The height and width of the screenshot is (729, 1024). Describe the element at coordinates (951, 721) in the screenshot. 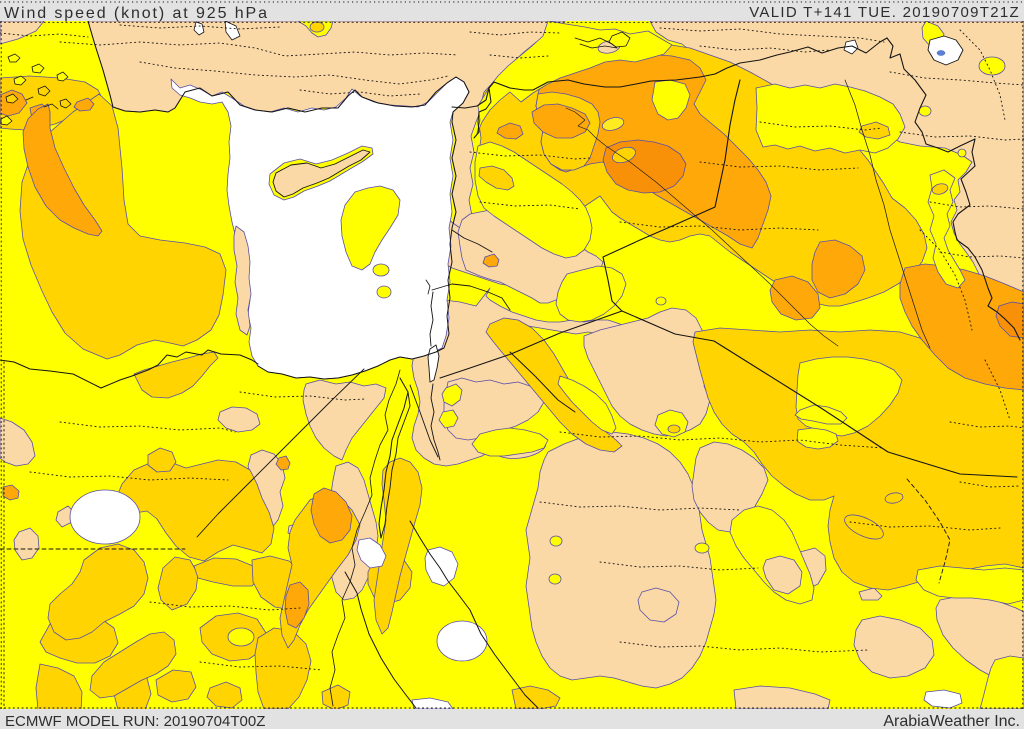

I see `svg-text: ArabiaWeather Inc.` at that location.